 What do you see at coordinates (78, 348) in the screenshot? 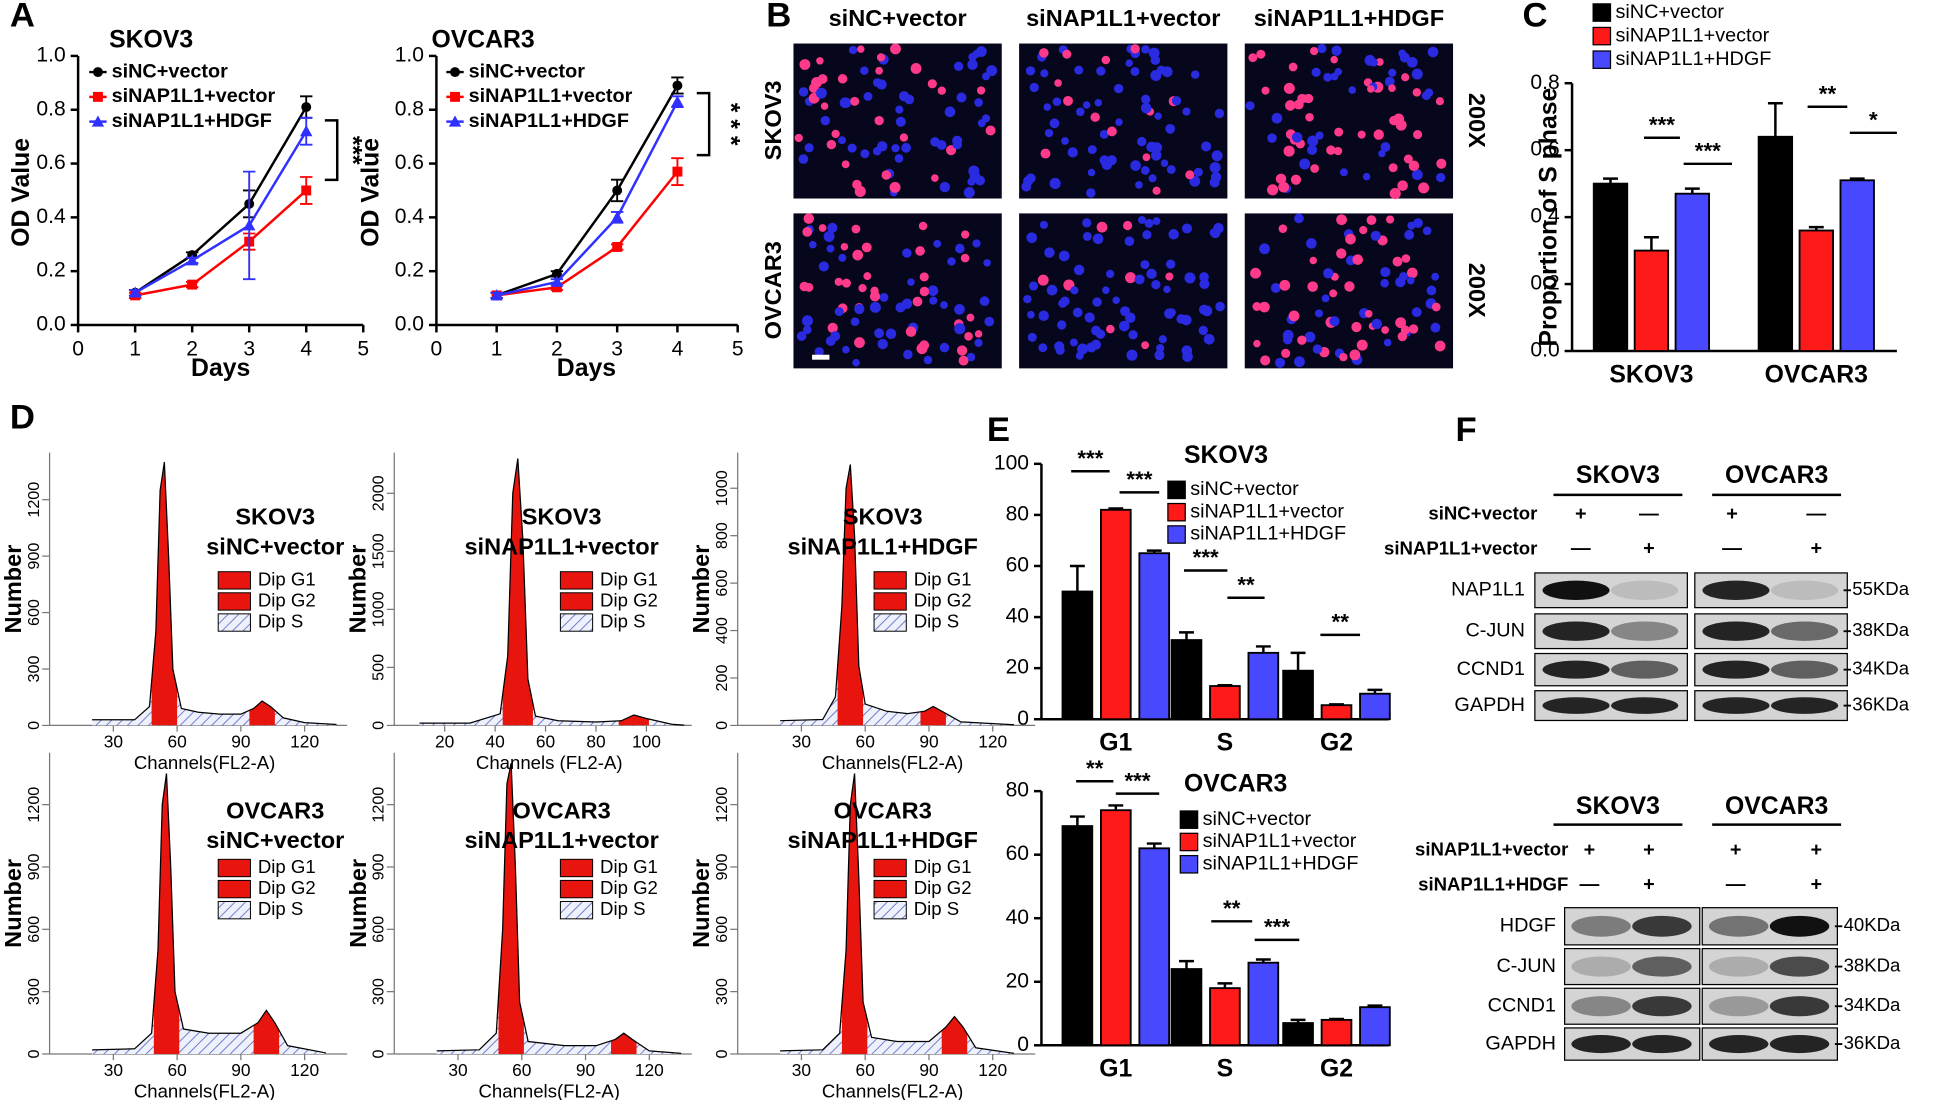
I see `x-tick-label: 0` at bounding box center [78, 348].